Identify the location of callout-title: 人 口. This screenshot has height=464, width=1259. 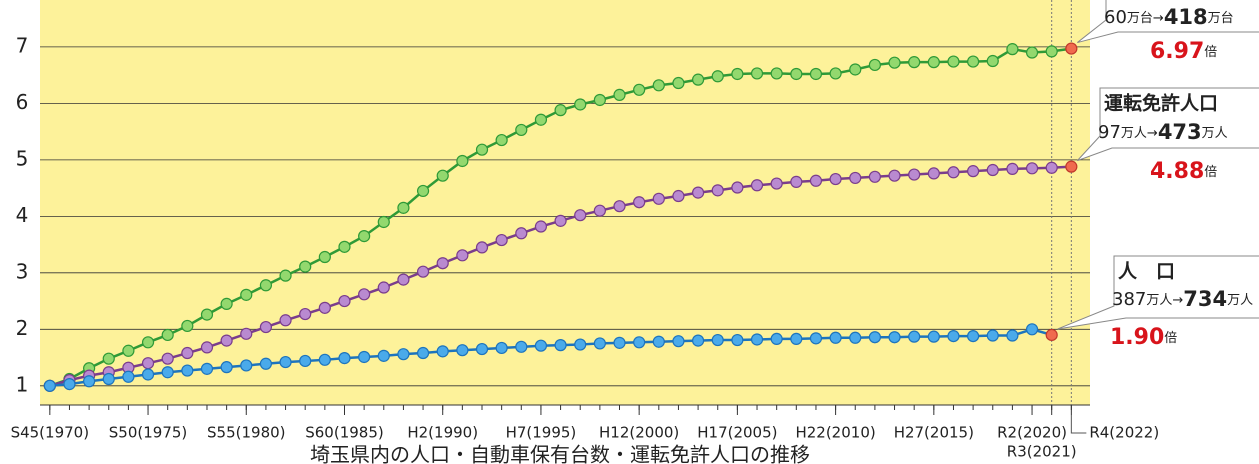
(1146, 272).